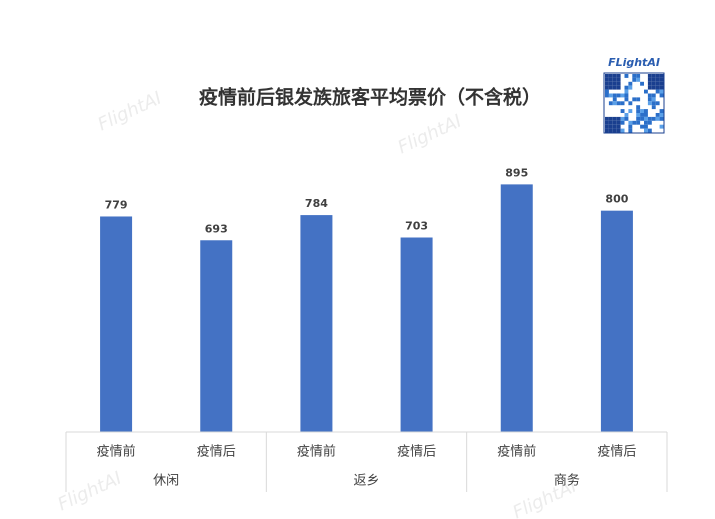 This screenshot has height=519, width=715. What do you see at coordinates (216, 228) in the screenshot?
I see `value-label: 693` at bounding box center [216, 228].